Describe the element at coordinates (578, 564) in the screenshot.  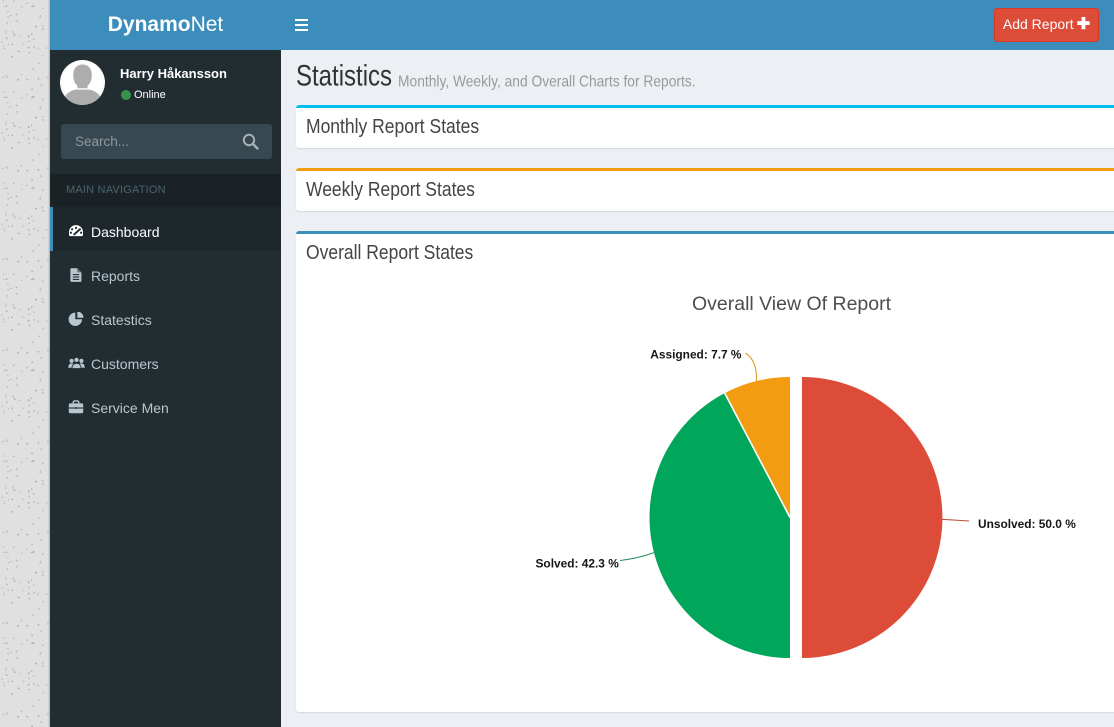
I see `svg-text: Solved: 42.3 %` at that location.